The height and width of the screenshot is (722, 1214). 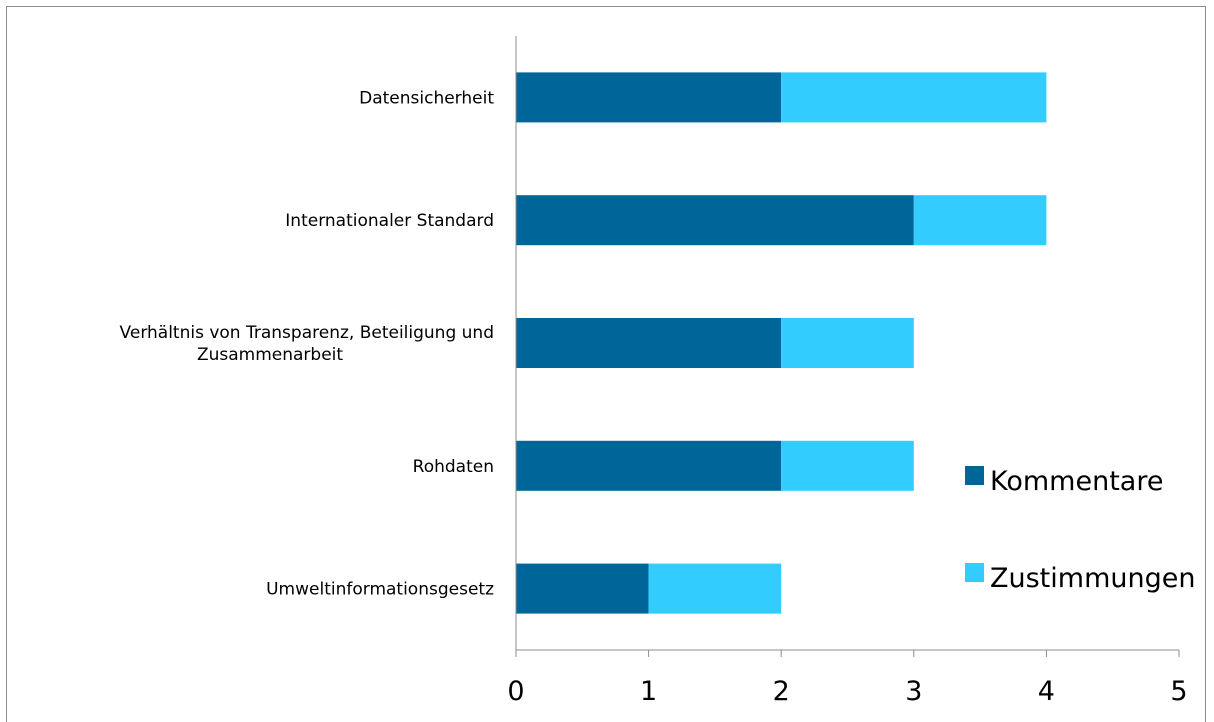 What do you see at coordinates (974, 475) in the screenshot?
I see `legend-swatch-kommentare` at bounding box center [974, 475].